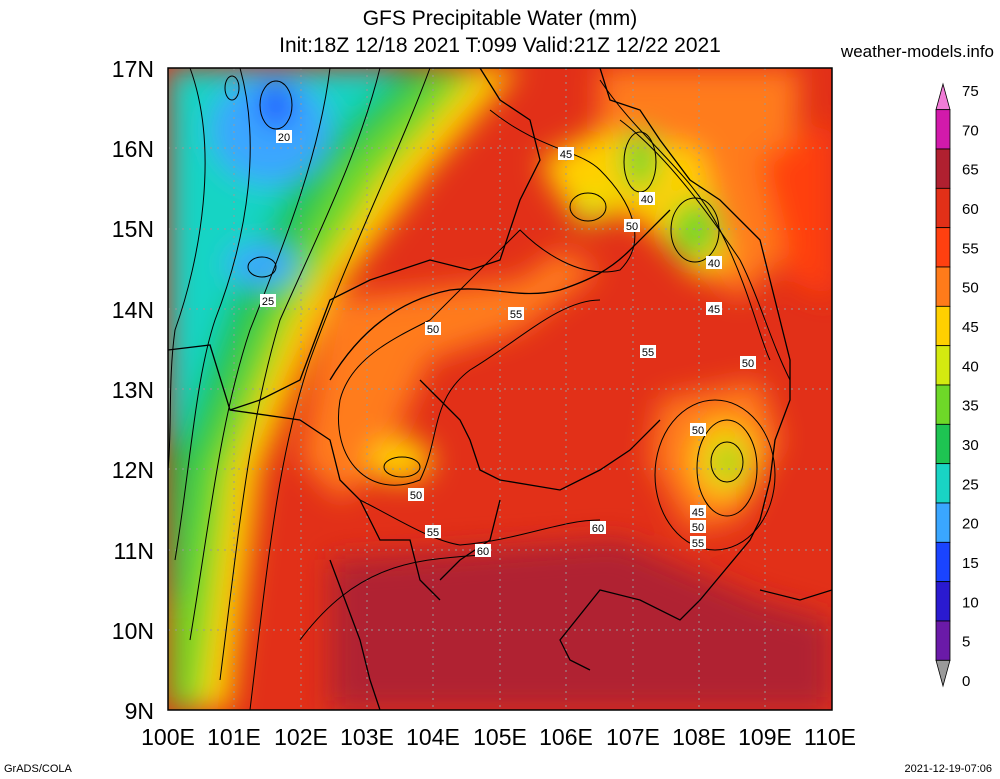  What do you see at coordinates (970, 170) in the screenshot?
I see `colorbar-label: 65` at bounding box center [970, 170].